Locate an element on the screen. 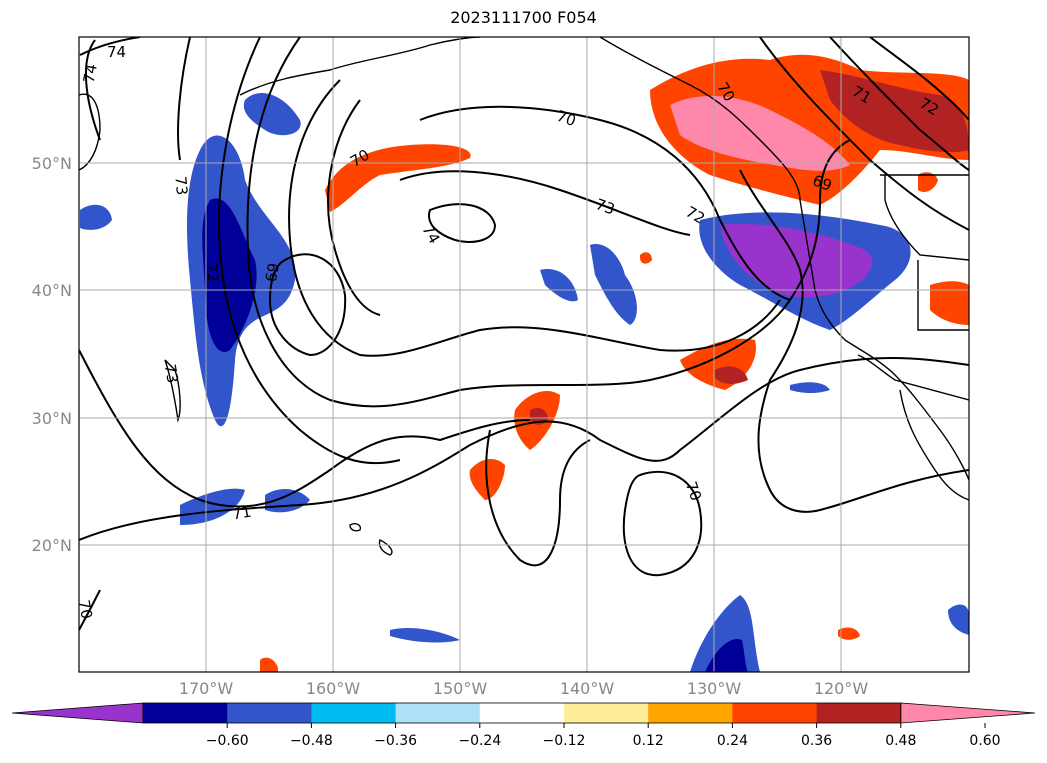  lat-label: 30°N is located at coordinates (52, 418).